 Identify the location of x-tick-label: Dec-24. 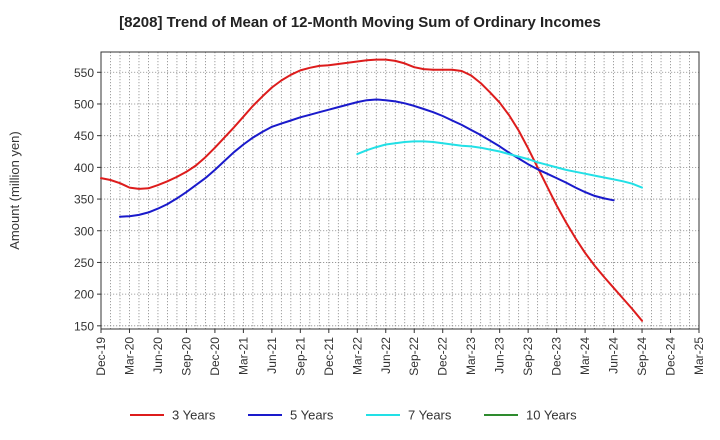
(671, 356).